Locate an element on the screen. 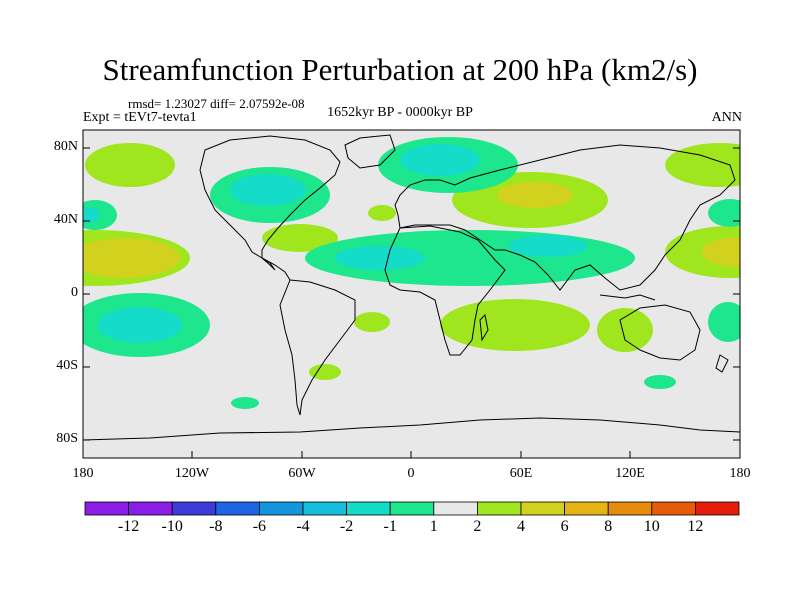 The width and height of the screenshot is (800, 600). coast-indonesia is located at coordinates (627, 297).